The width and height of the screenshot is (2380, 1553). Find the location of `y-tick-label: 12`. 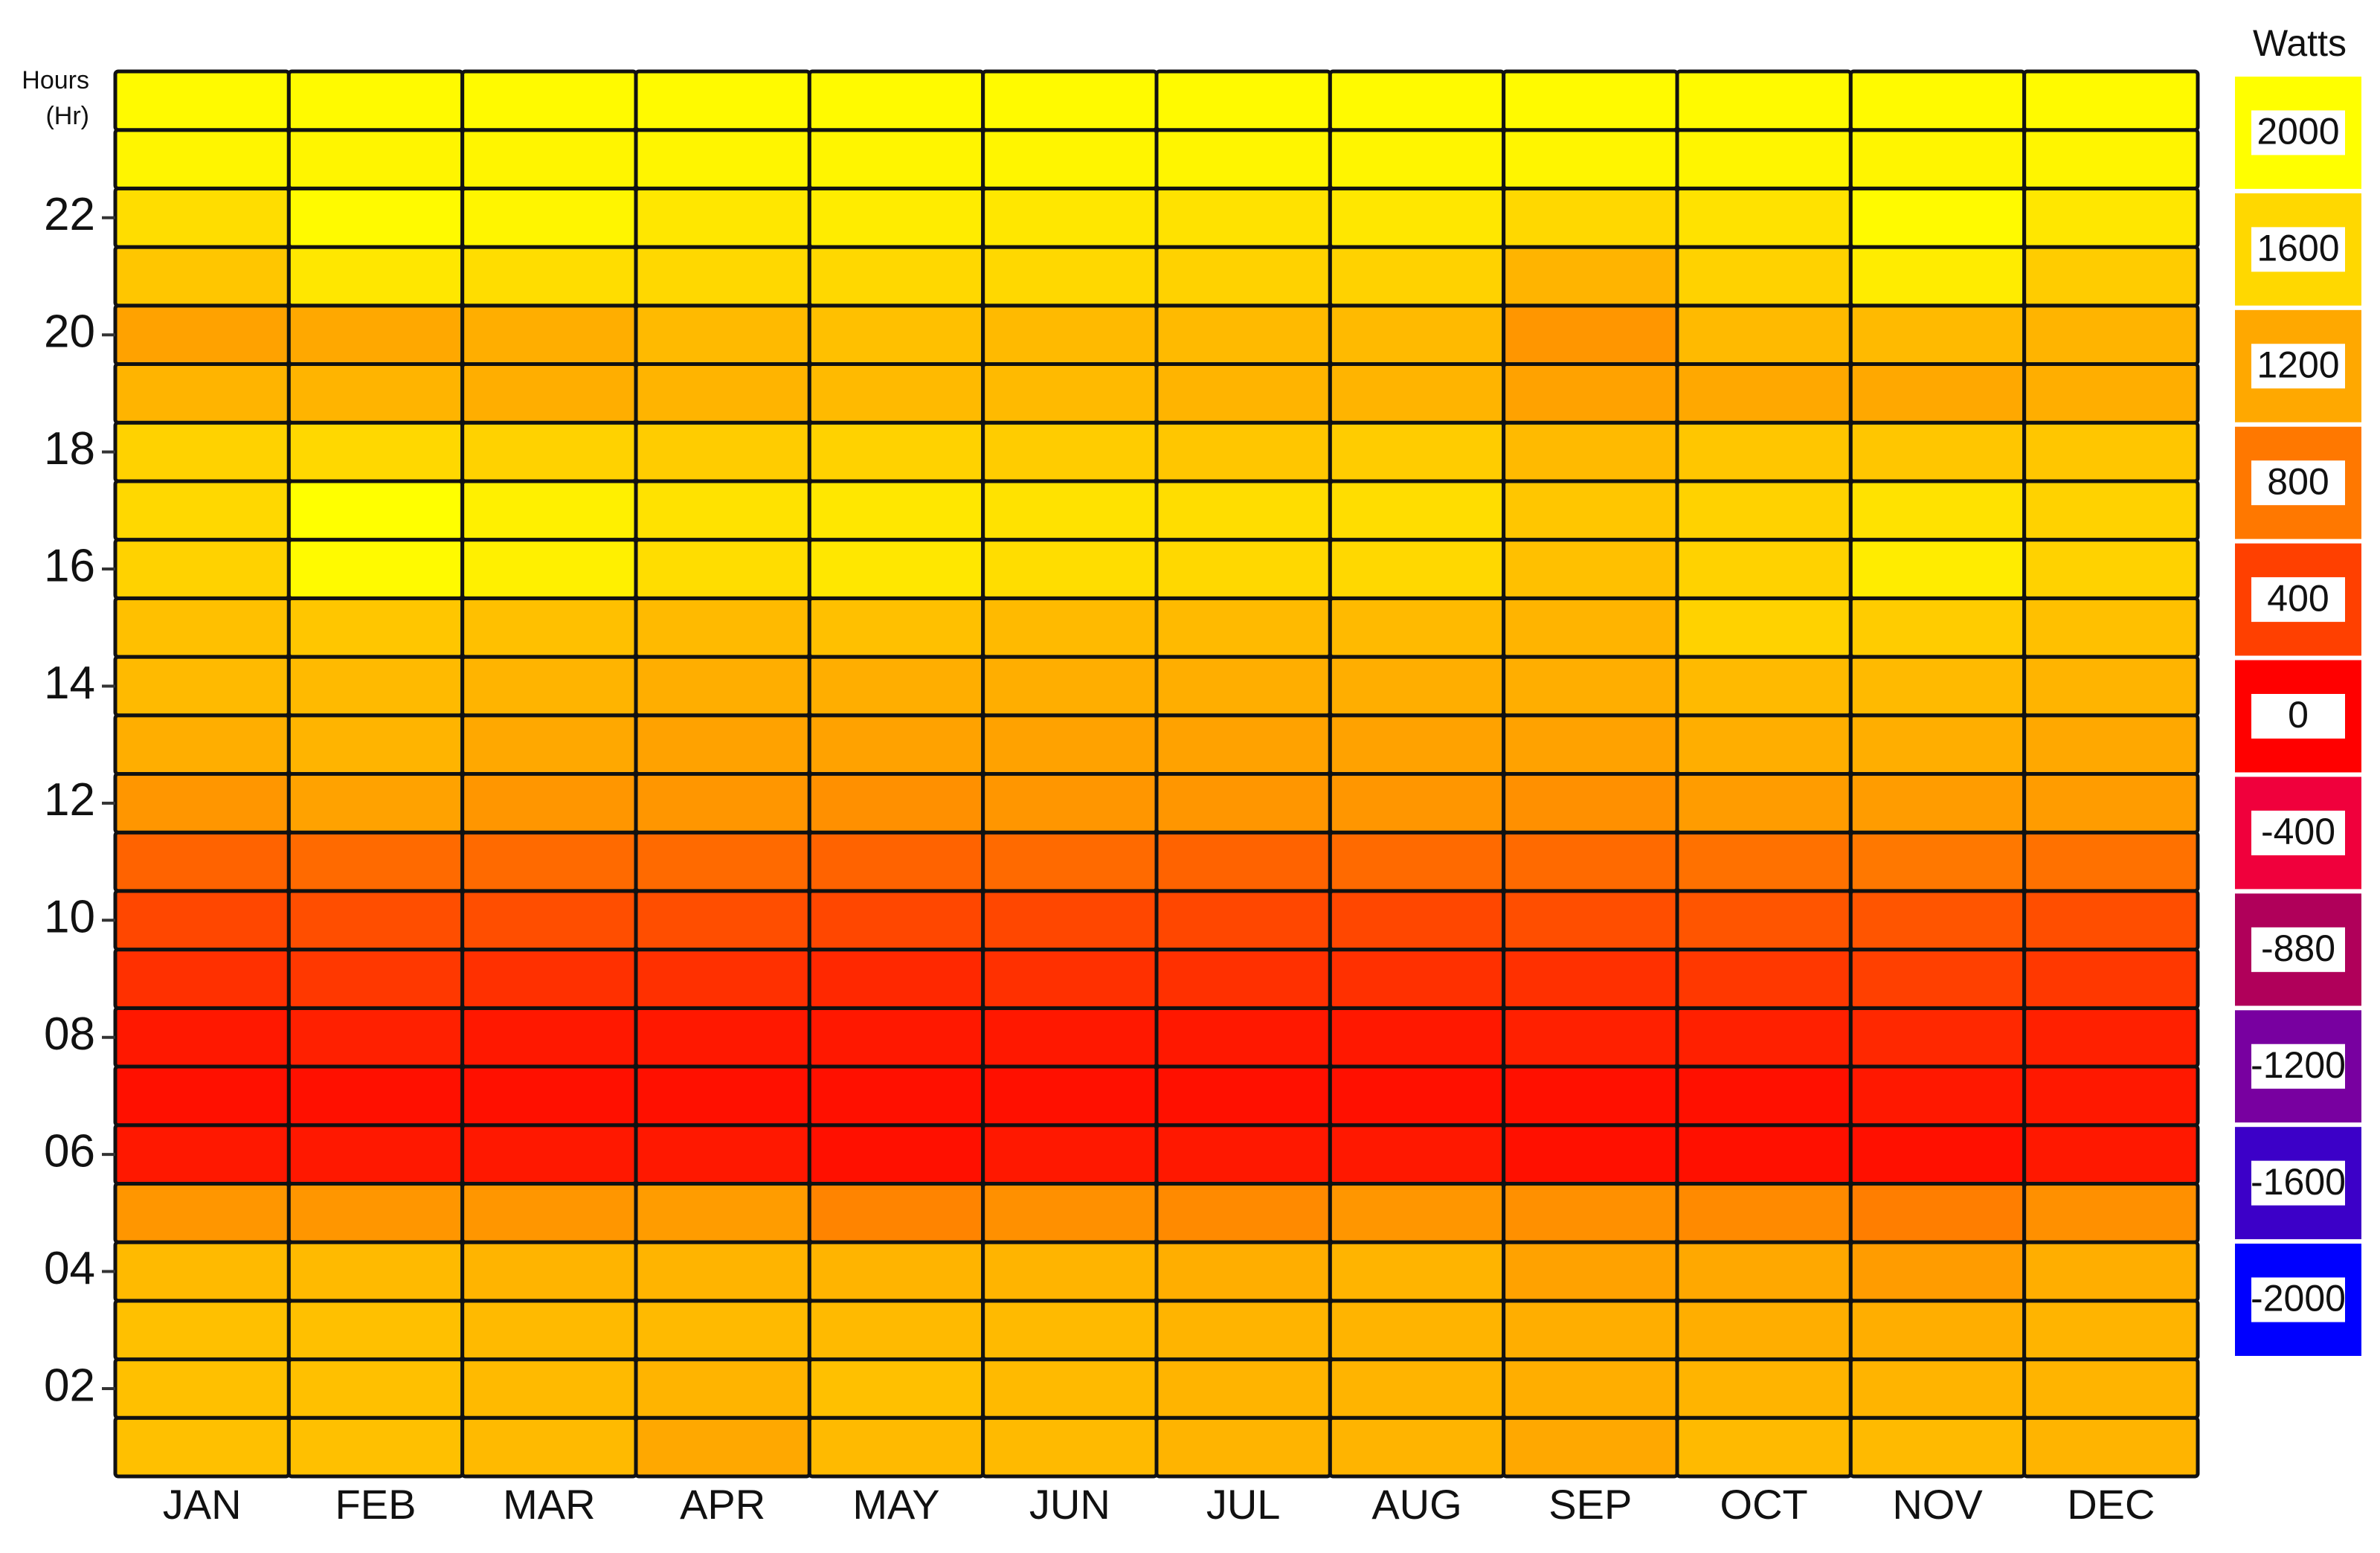

y-tick-label: 12 is located at coordinates (70, 800).